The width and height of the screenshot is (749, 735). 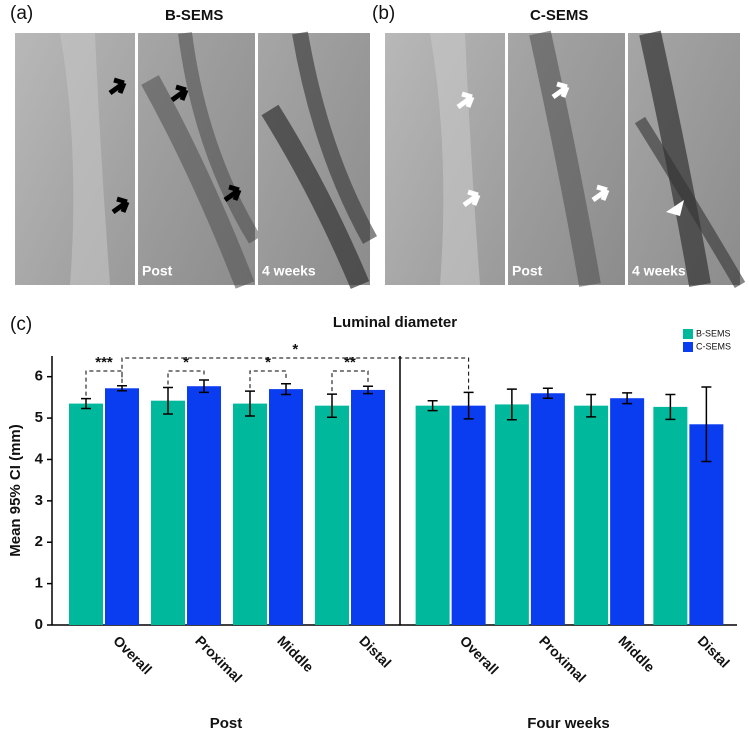 What do you see at coordinates (39, 376) in the screenshot?
I see `y-tick-label: 6` at bounding box center [39, 376].